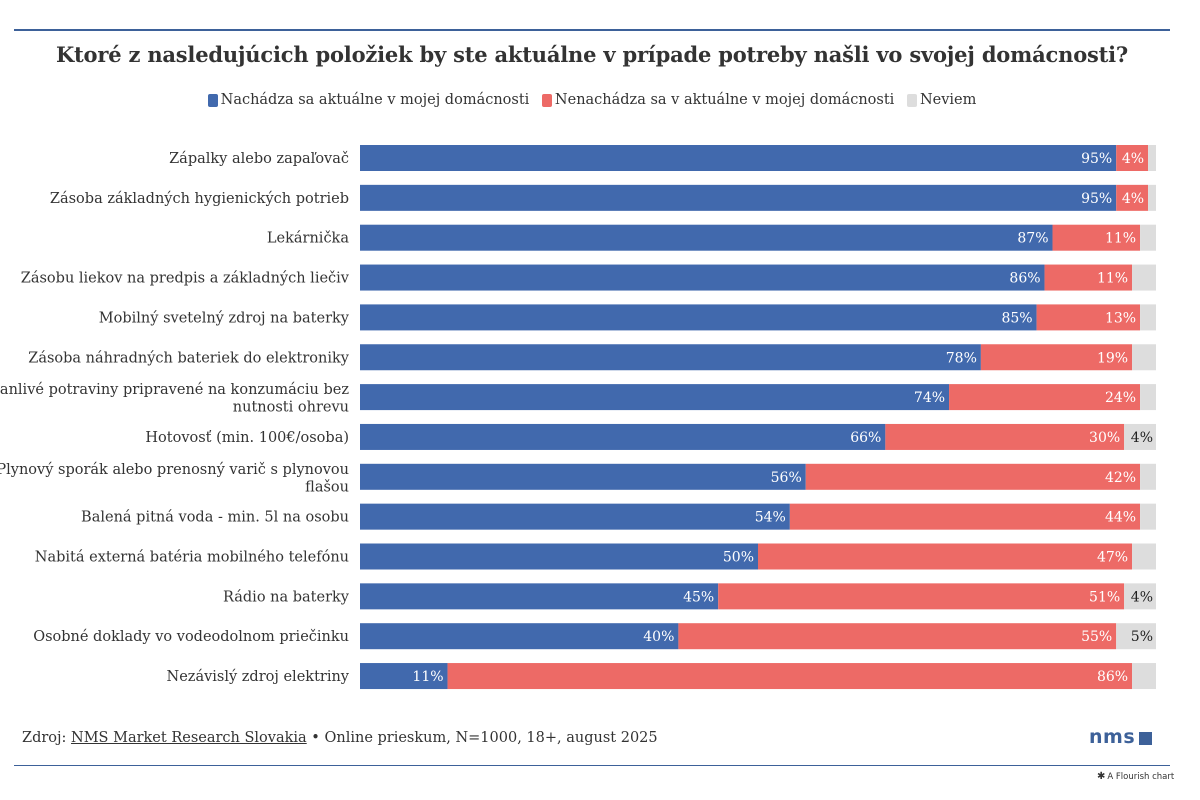 The height and width of the screenshot is (800, 1200). What do you see at coordinates (911, 100) in the screenshot?
I see `legend-swatch-unknown` at bounding box center [911, 100].